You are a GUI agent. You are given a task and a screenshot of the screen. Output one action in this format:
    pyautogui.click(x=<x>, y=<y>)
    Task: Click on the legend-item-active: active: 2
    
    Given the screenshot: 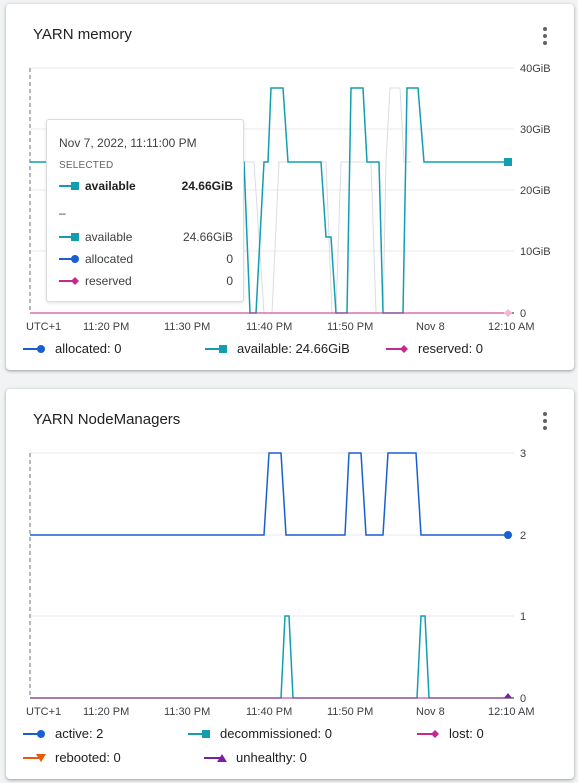 What is the action you would take?
    pyautogui.click(x=63, y=733)
    